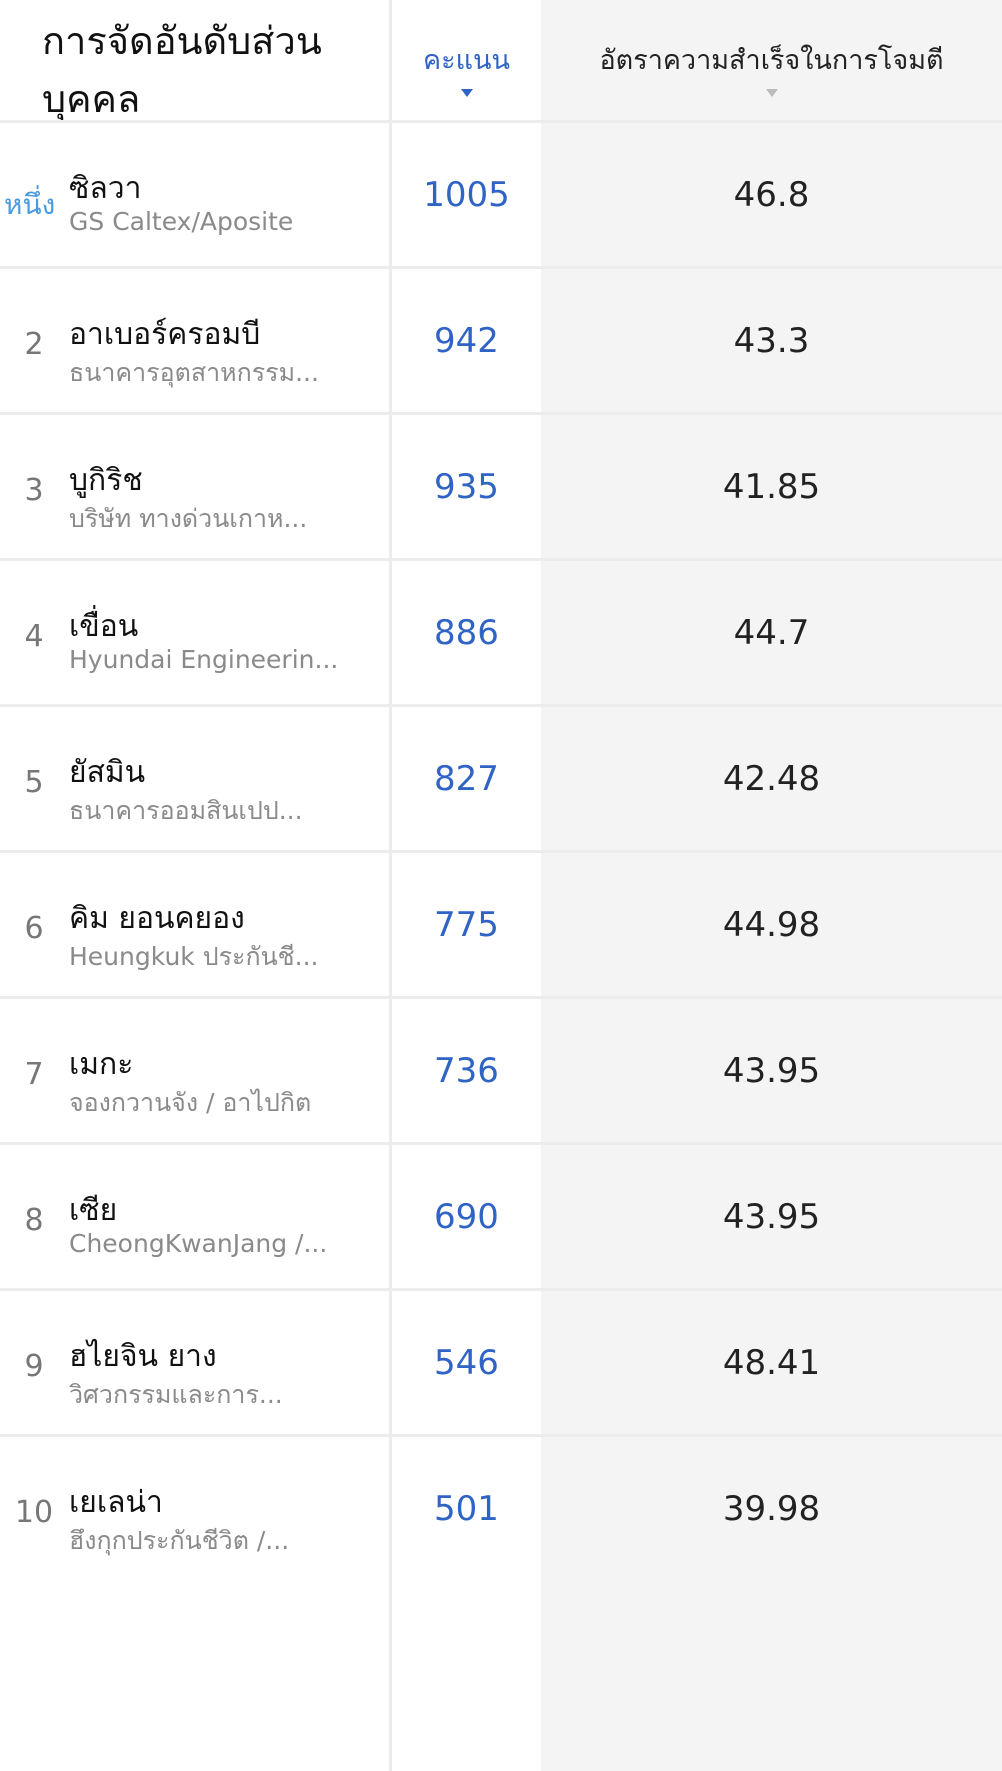  Describe the element at coordinates (116, 1502) in the screenshot. I see `player-name: เยเลน่า` at that location.